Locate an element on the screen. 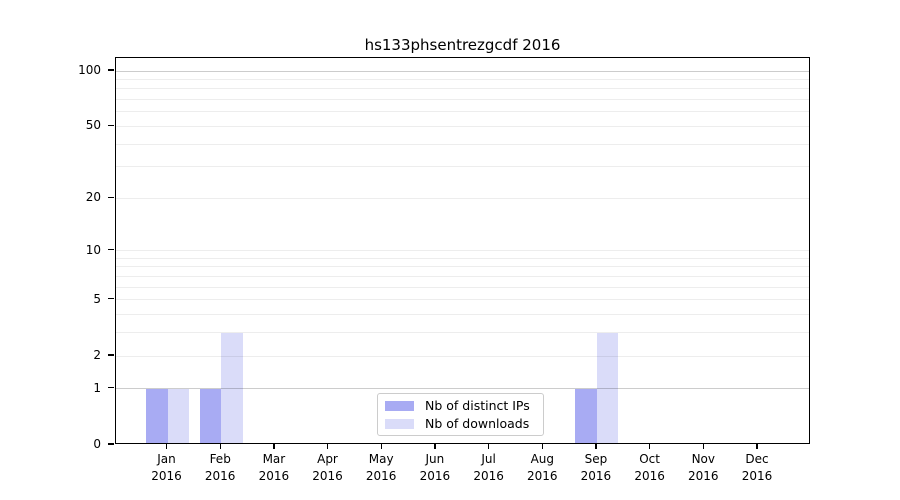  y-tick-label-5: 5 is located at coordinates (97, 298).